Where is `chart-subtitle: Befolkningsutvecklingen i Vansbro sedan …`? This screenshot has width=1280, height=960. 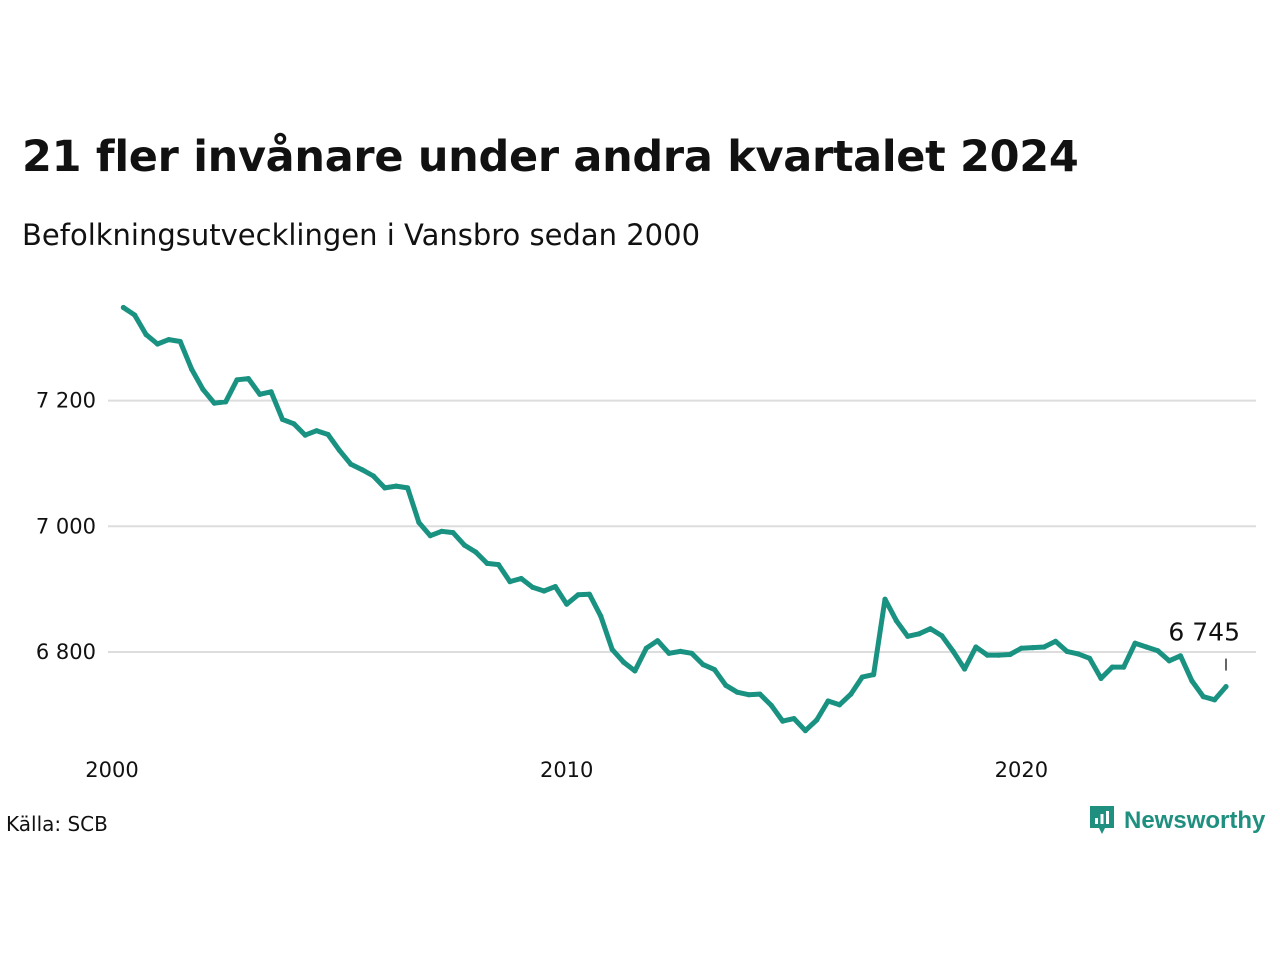 chart-subtitle: Befolkningsutvecklingen i Vansbro sedan … is located at coordinates (361, 235).